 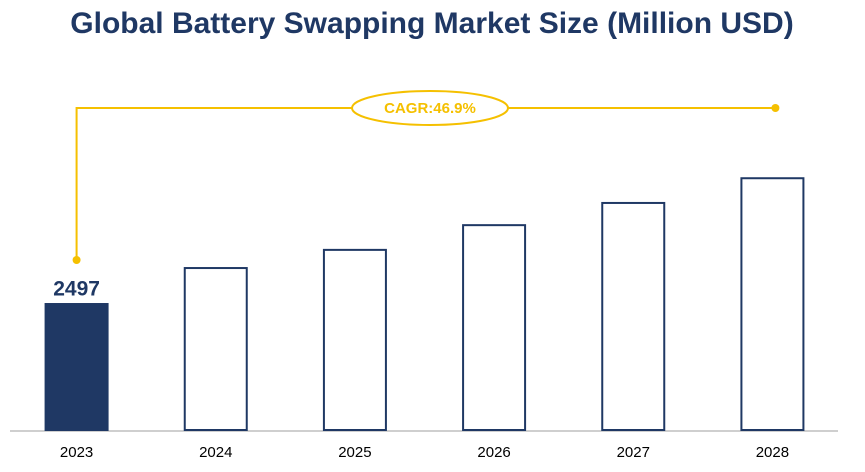 I want to click on x-tick-label: 2023, so click(x=76, y=452).